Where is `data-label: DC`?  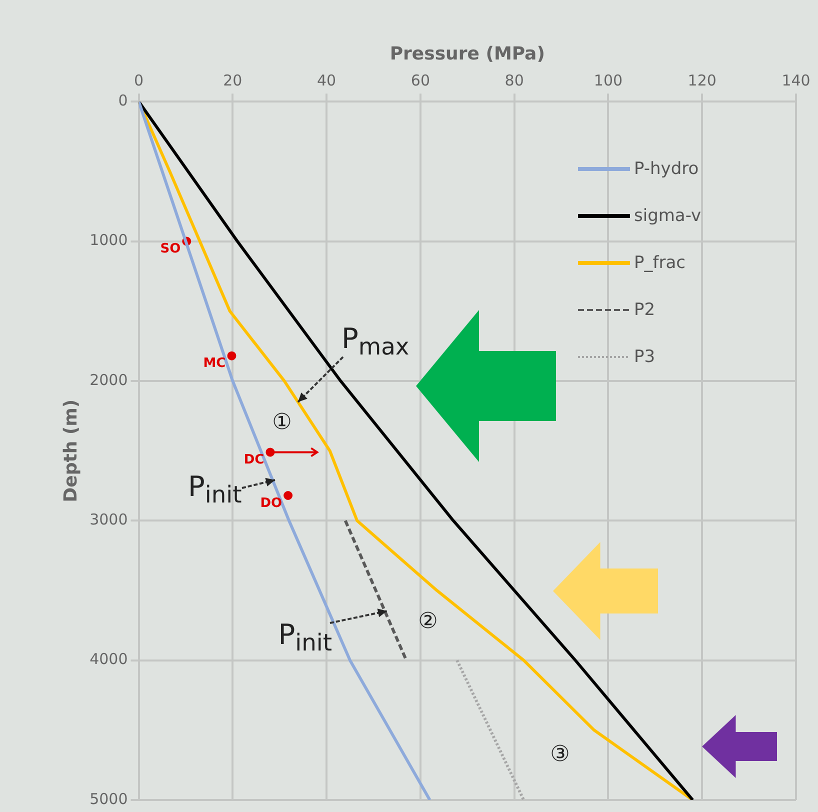 data-label: DC is located at coordinates (254, 460).